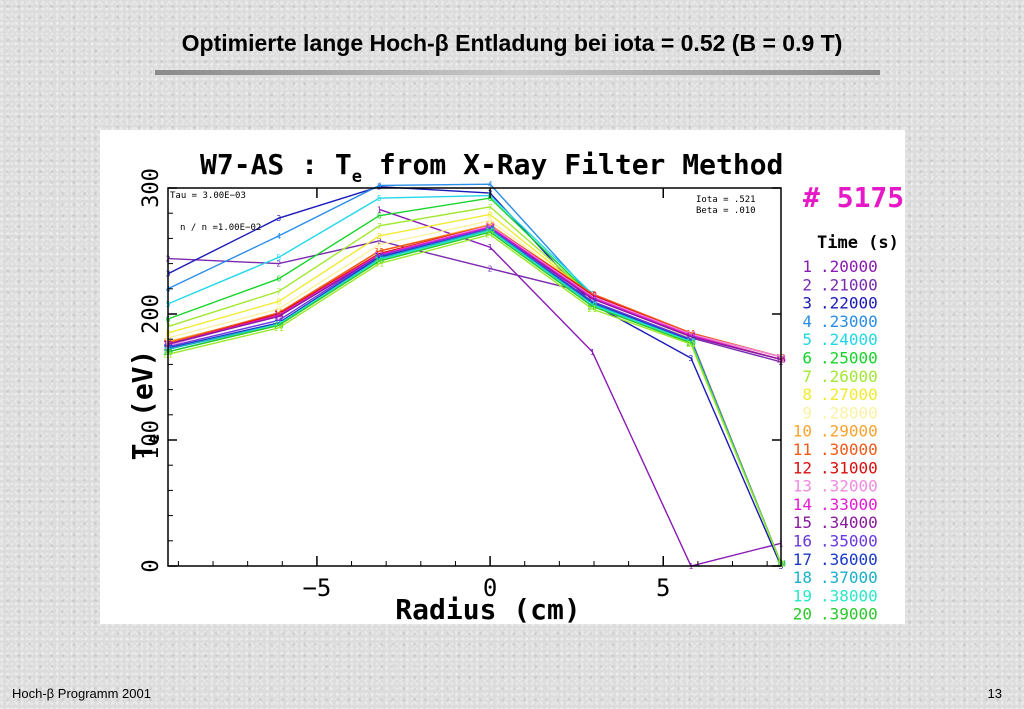 Image resolution: width=1024 pixels, height=709 pixels. What do you see at coordinates (490, 235) in the screenshot?
I see `series-21-point-4: 21` at bounding box center [490, 235].